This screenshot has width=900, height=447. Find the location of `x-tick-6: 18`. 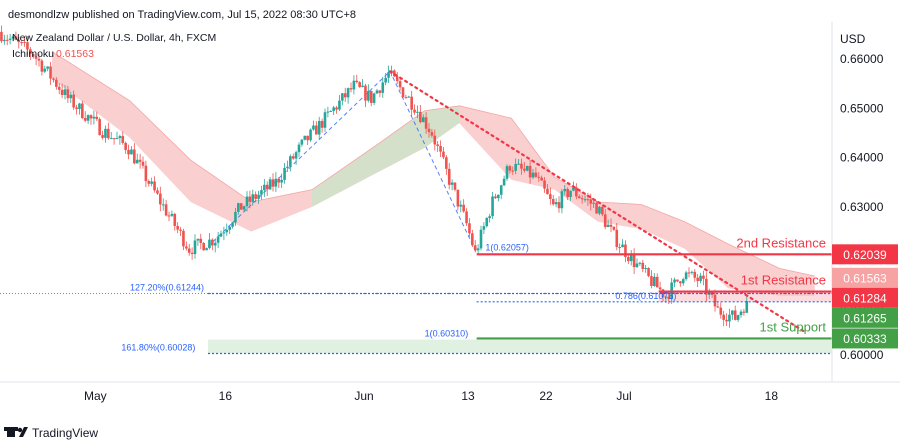

x-tick-6: 18 is located at coordinates (772, 396).